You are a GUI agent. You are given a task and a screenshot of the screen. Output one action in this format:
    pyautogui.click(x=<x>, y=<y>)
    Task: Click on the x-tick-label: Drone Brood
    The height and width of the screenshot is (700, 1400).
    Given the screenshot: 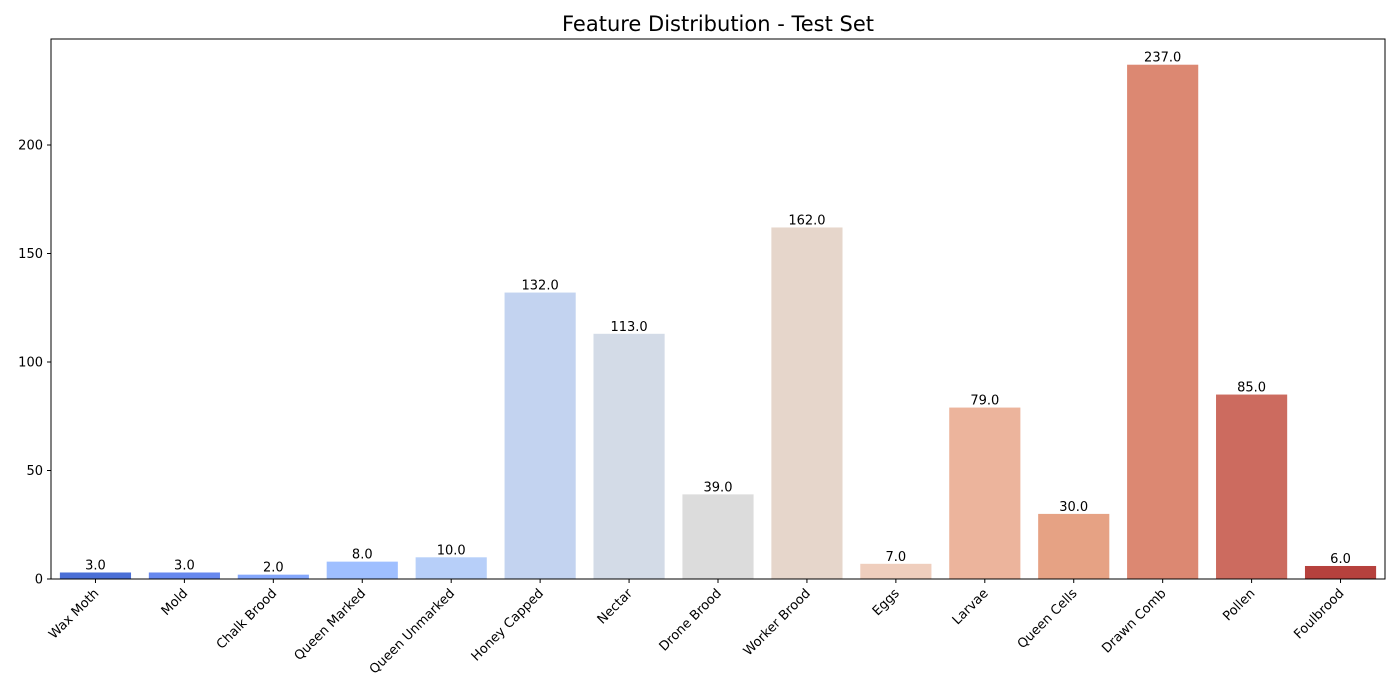 What is the action you would take?
    pyautogui.click(x=691, y=620)
    